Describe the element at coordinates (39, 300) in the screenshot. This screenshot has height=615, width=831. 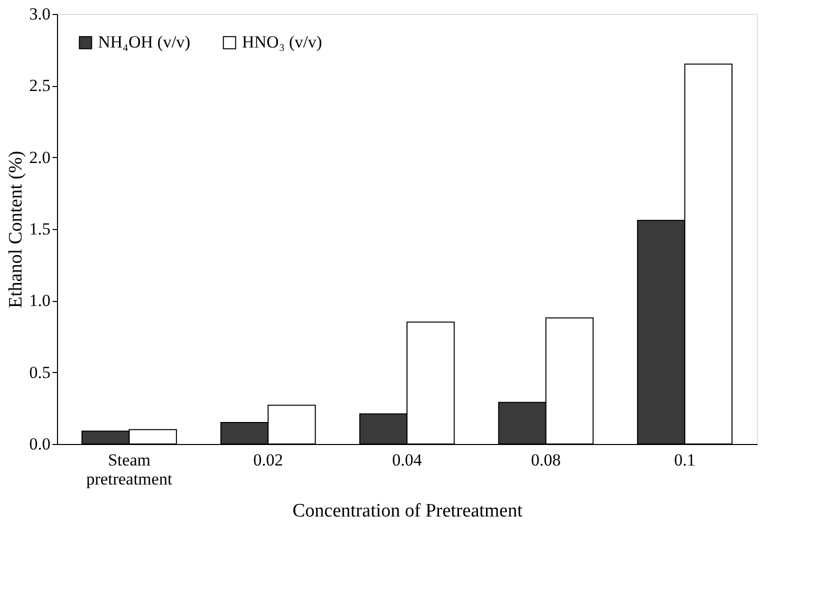
I see `y-tick-label: 1.0` at that location.